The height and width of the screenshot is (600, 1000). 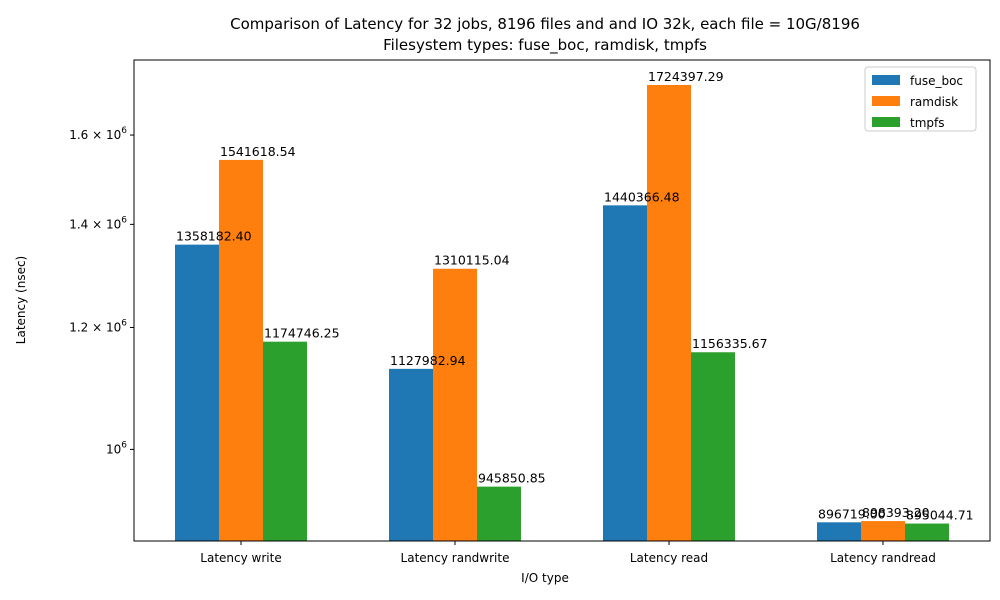 I want to click on value-label-fuse_boc-0: 1358182.40, so click(x=214, y=236).